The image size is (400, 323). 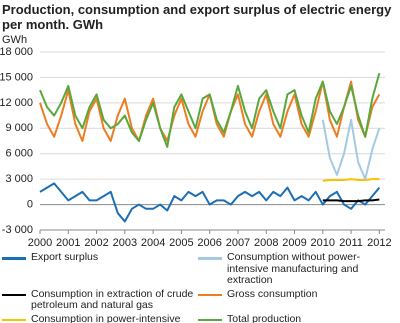 What do you see at coordinates (68, 243) in the screenshot?
I see `x-tick-label: 2001` at bounding box center [68, 243].